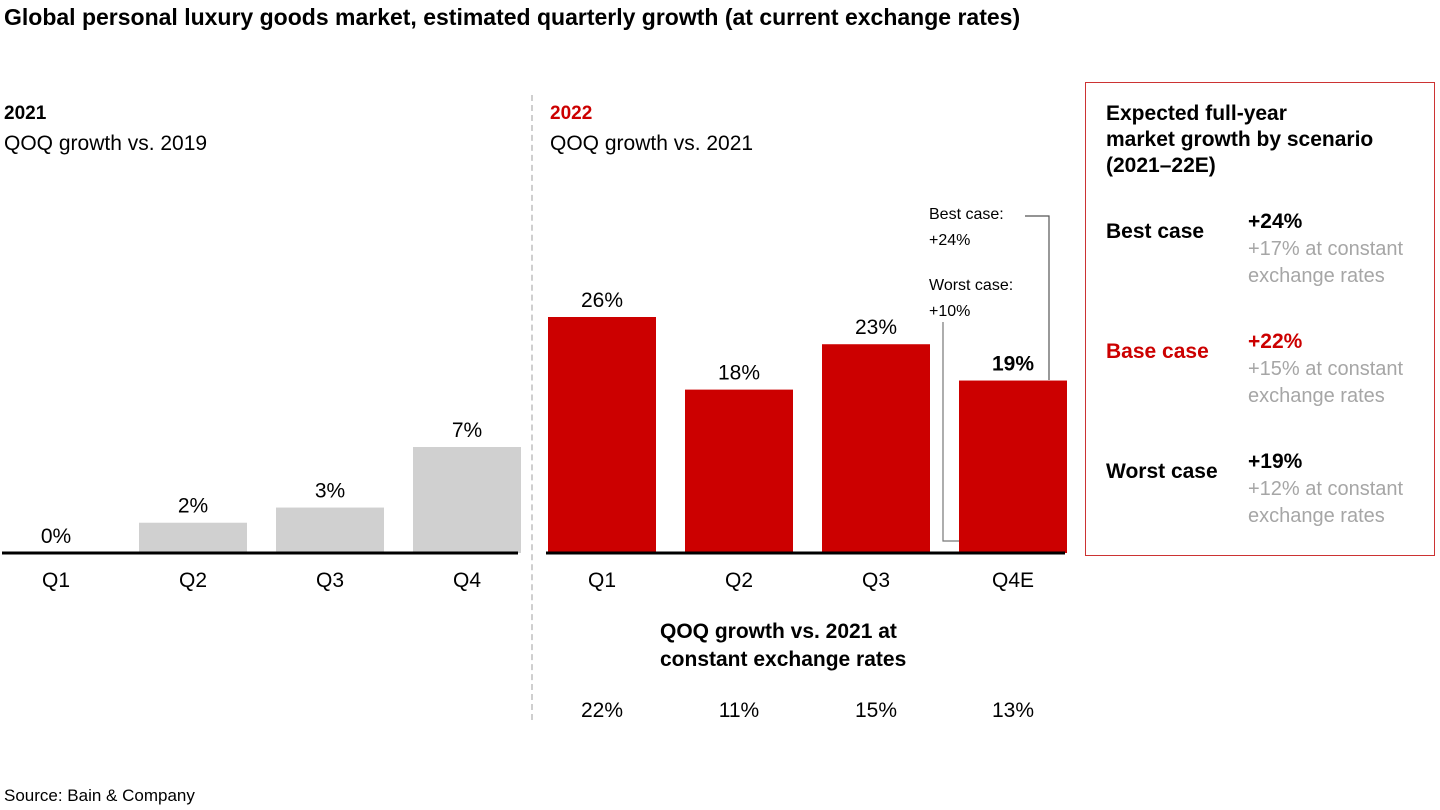 This screenshot has width=1440, height=810. I want to click on bar-2022-q2, so click(739, 471).